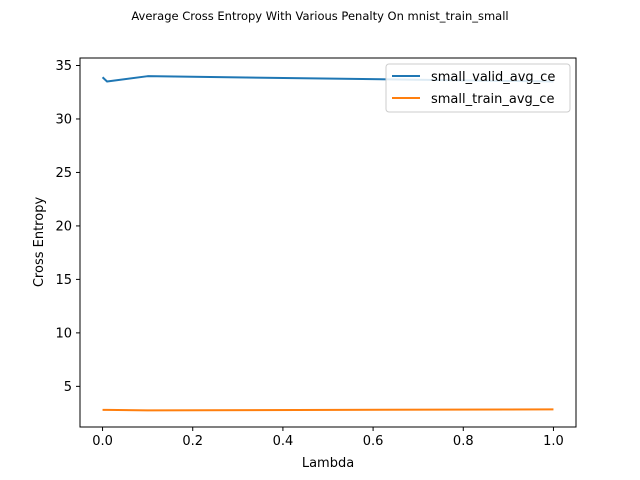 The height and width of the screenshot is (480, 640). I want to click on y-axis: 5 10 15 20 25 30 35, so click(67, 227).